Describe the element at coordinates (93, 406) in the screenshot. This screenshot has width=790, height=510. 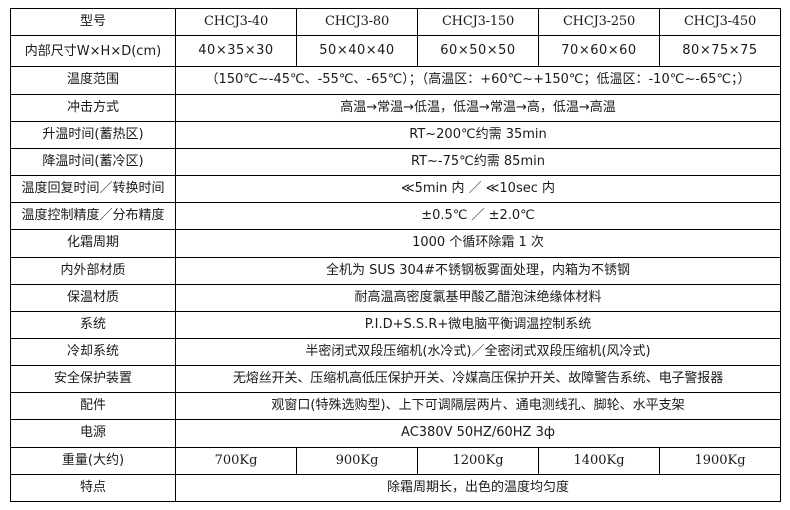
I see `row-label-14: 配件` at that location.